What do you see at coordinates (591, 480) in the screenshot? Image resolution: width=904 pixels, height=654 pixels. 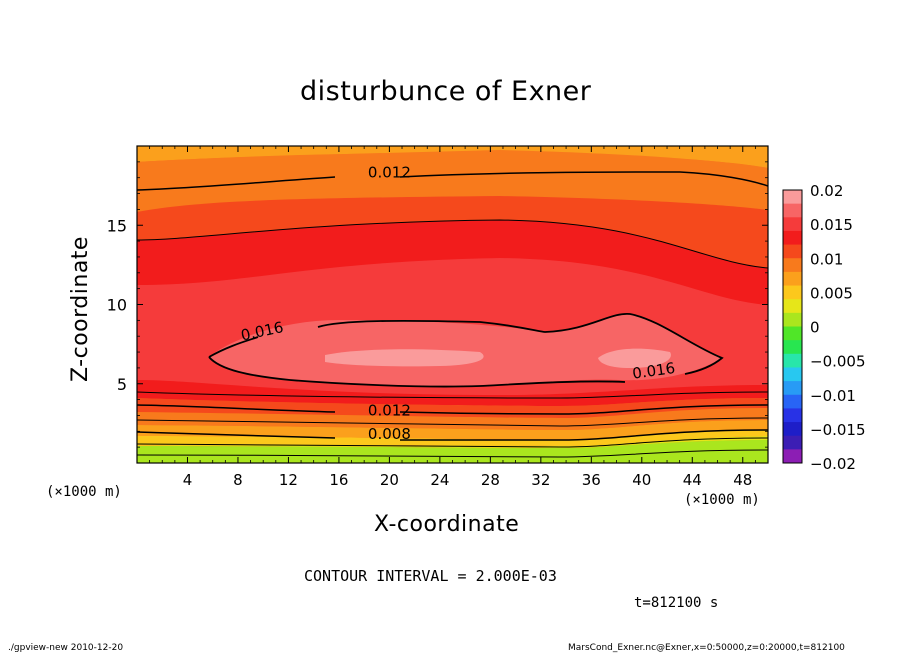 I see `x-tick-label: 36` at bounding box center [591, 480].